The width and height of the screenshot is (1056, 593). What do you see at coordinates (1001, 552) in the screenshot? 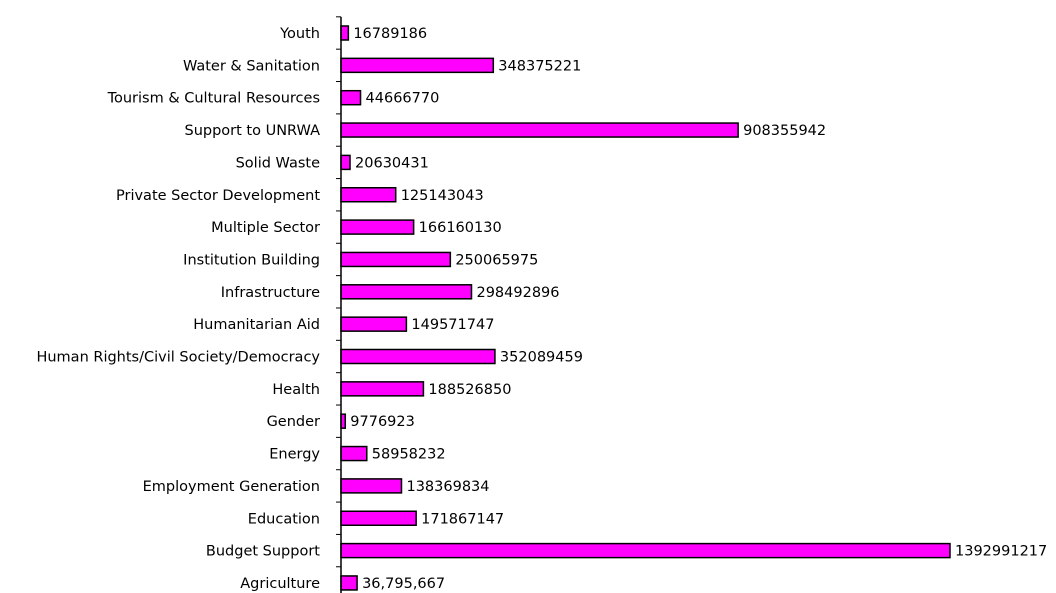
I see `value-label: 1392991217` at bounding box center [1001, 552].